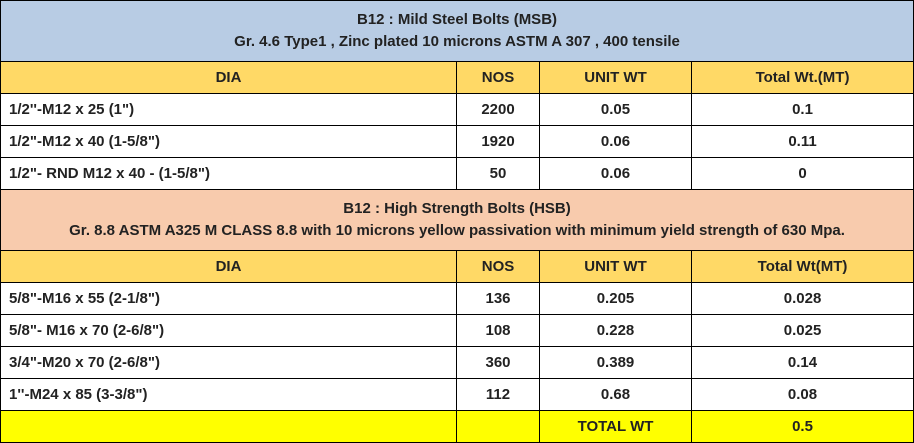 Image resolution: width=914 pixels, height=443 pixels. I want to click on data-row: 1/2''-M12 x 25 (1") 2200 0.05 0.1, so click(457, 109).